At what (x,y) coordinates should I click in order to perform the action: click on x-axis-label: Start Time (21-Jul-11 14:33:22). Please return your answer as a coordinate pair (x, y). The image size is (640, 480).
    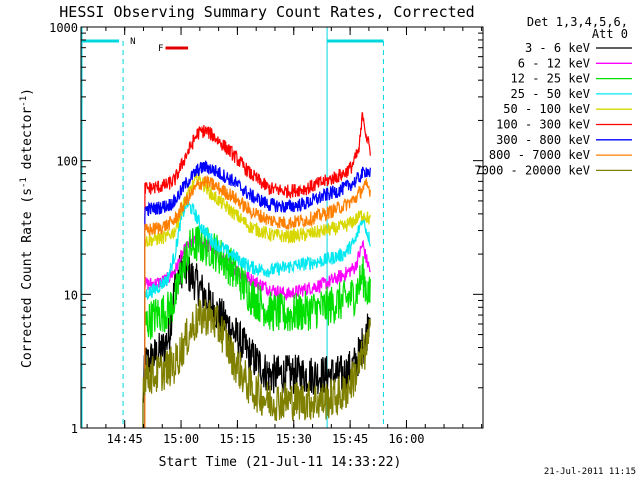
    Looking at the image, I should click on (280, 462).